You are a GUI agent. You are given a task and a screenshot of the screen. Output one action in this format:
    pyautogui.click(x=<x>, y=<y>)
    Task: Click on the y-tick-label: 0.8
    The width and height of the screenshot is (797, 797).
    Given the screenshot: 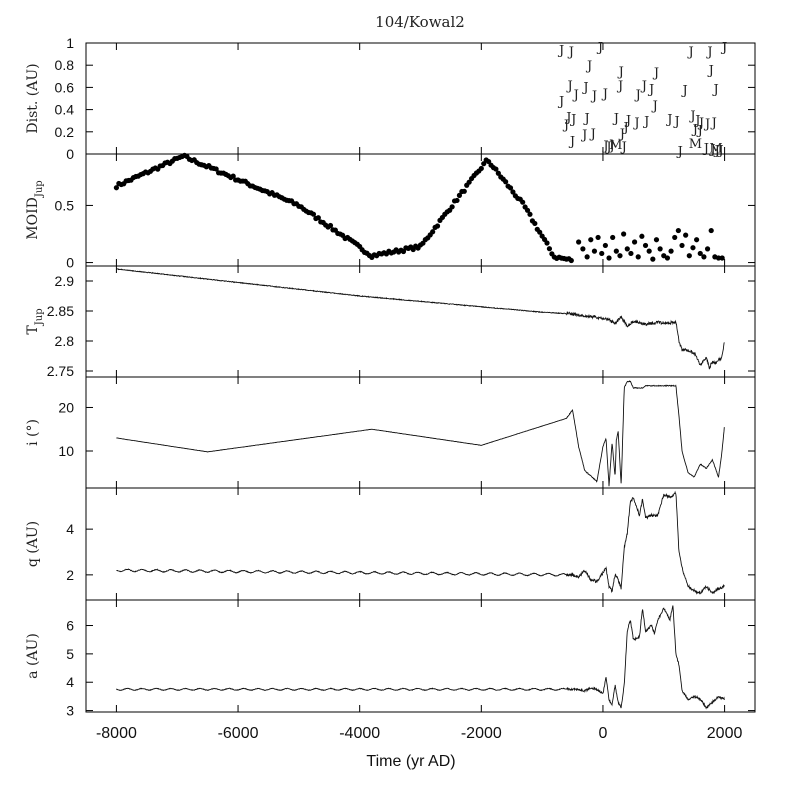 What is the action you would take?
    pyautogui.click(x=65, y=65)
    